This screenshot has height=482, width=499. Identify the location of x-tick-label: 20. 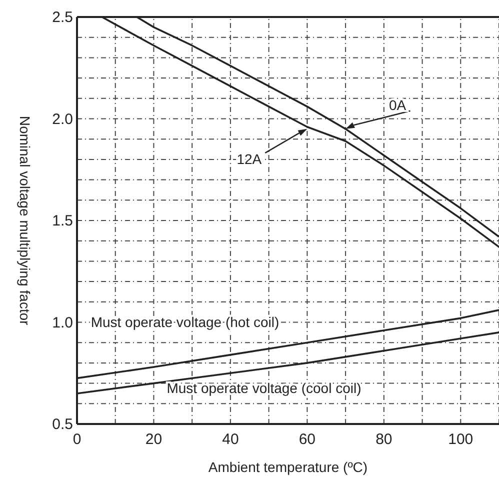
(153, 439).